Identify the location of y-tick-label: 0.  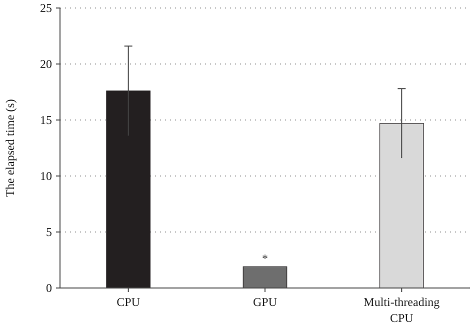
(49, 288).